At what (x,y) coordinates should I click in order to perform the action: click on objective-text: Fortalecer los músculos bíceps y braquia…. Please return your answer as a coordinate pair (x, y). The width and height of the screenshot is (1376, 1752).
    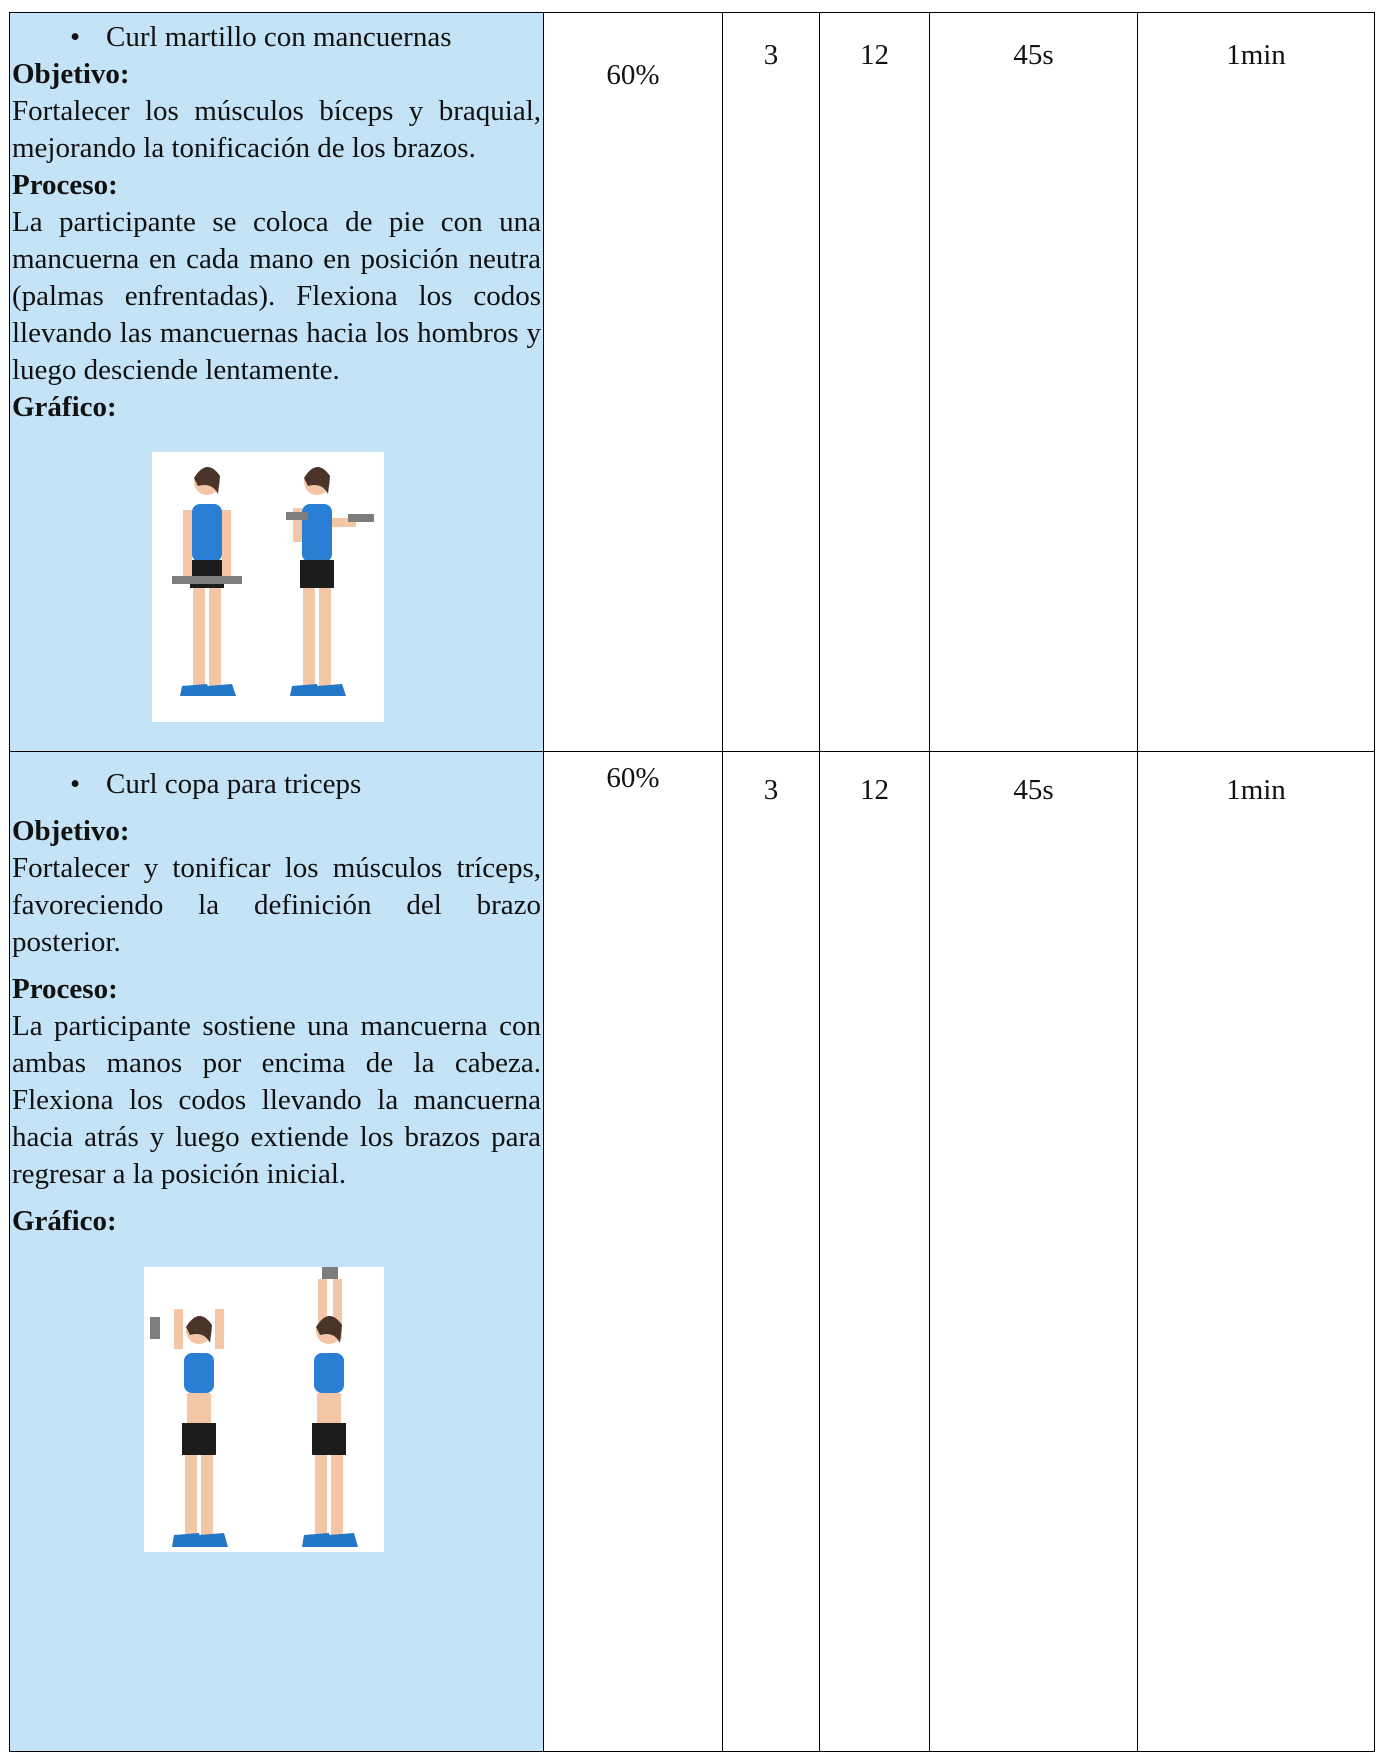
    Looking at the image, I should click on (276, 129).